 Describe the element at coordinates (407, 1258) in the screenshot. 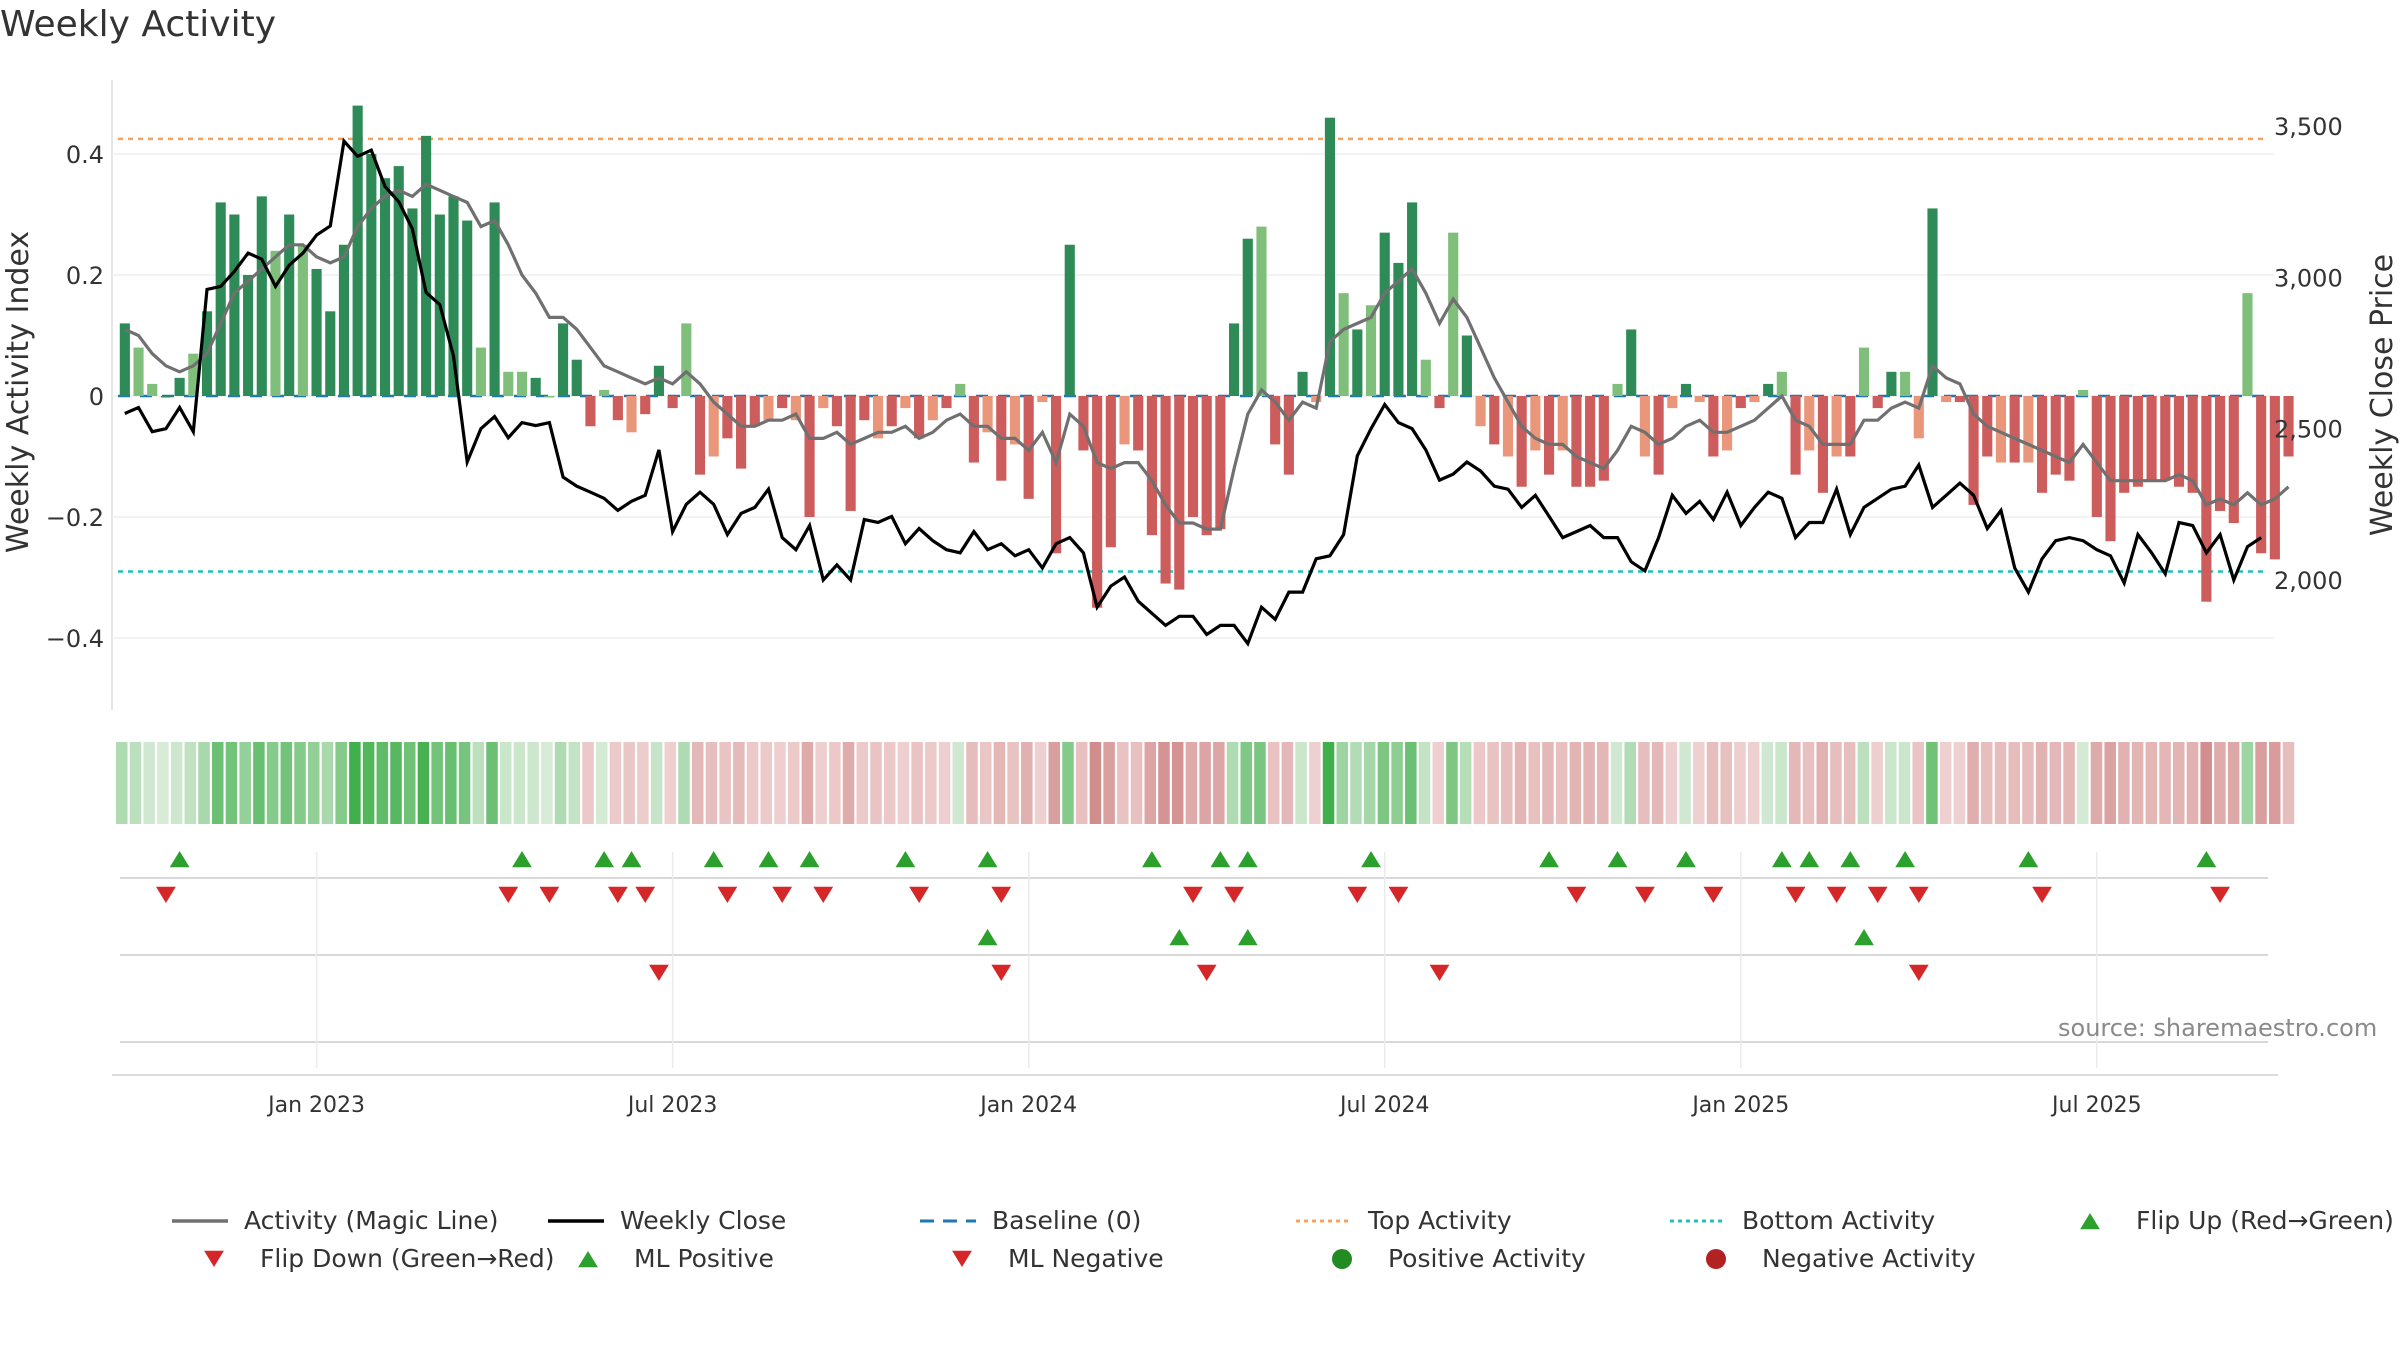

I see `legend-label: Flip Down (Green→Red)` at that location.